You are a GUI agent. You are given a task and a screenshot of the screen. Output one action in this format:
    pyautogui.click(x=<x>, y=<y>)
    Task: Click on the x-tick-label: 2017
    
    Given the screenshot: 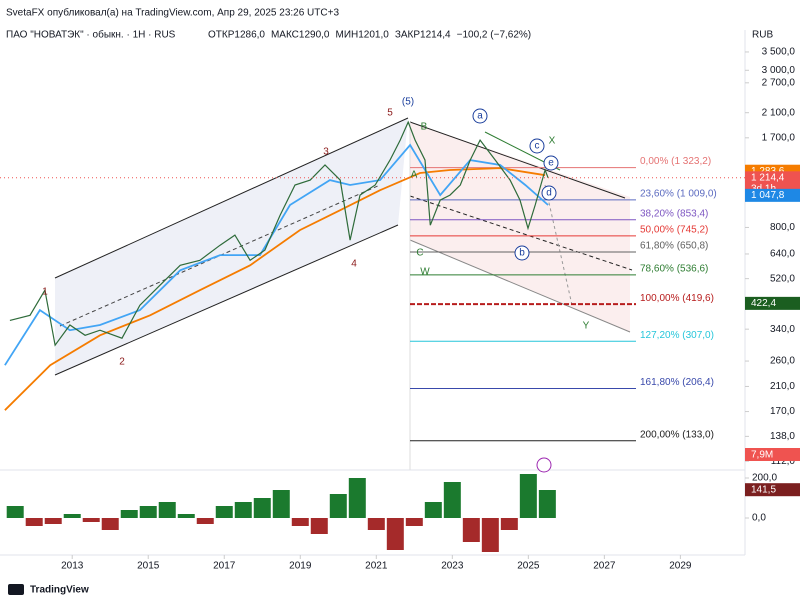 What is the action you would take?
    pyautogui.click(x=224, y=566)
    